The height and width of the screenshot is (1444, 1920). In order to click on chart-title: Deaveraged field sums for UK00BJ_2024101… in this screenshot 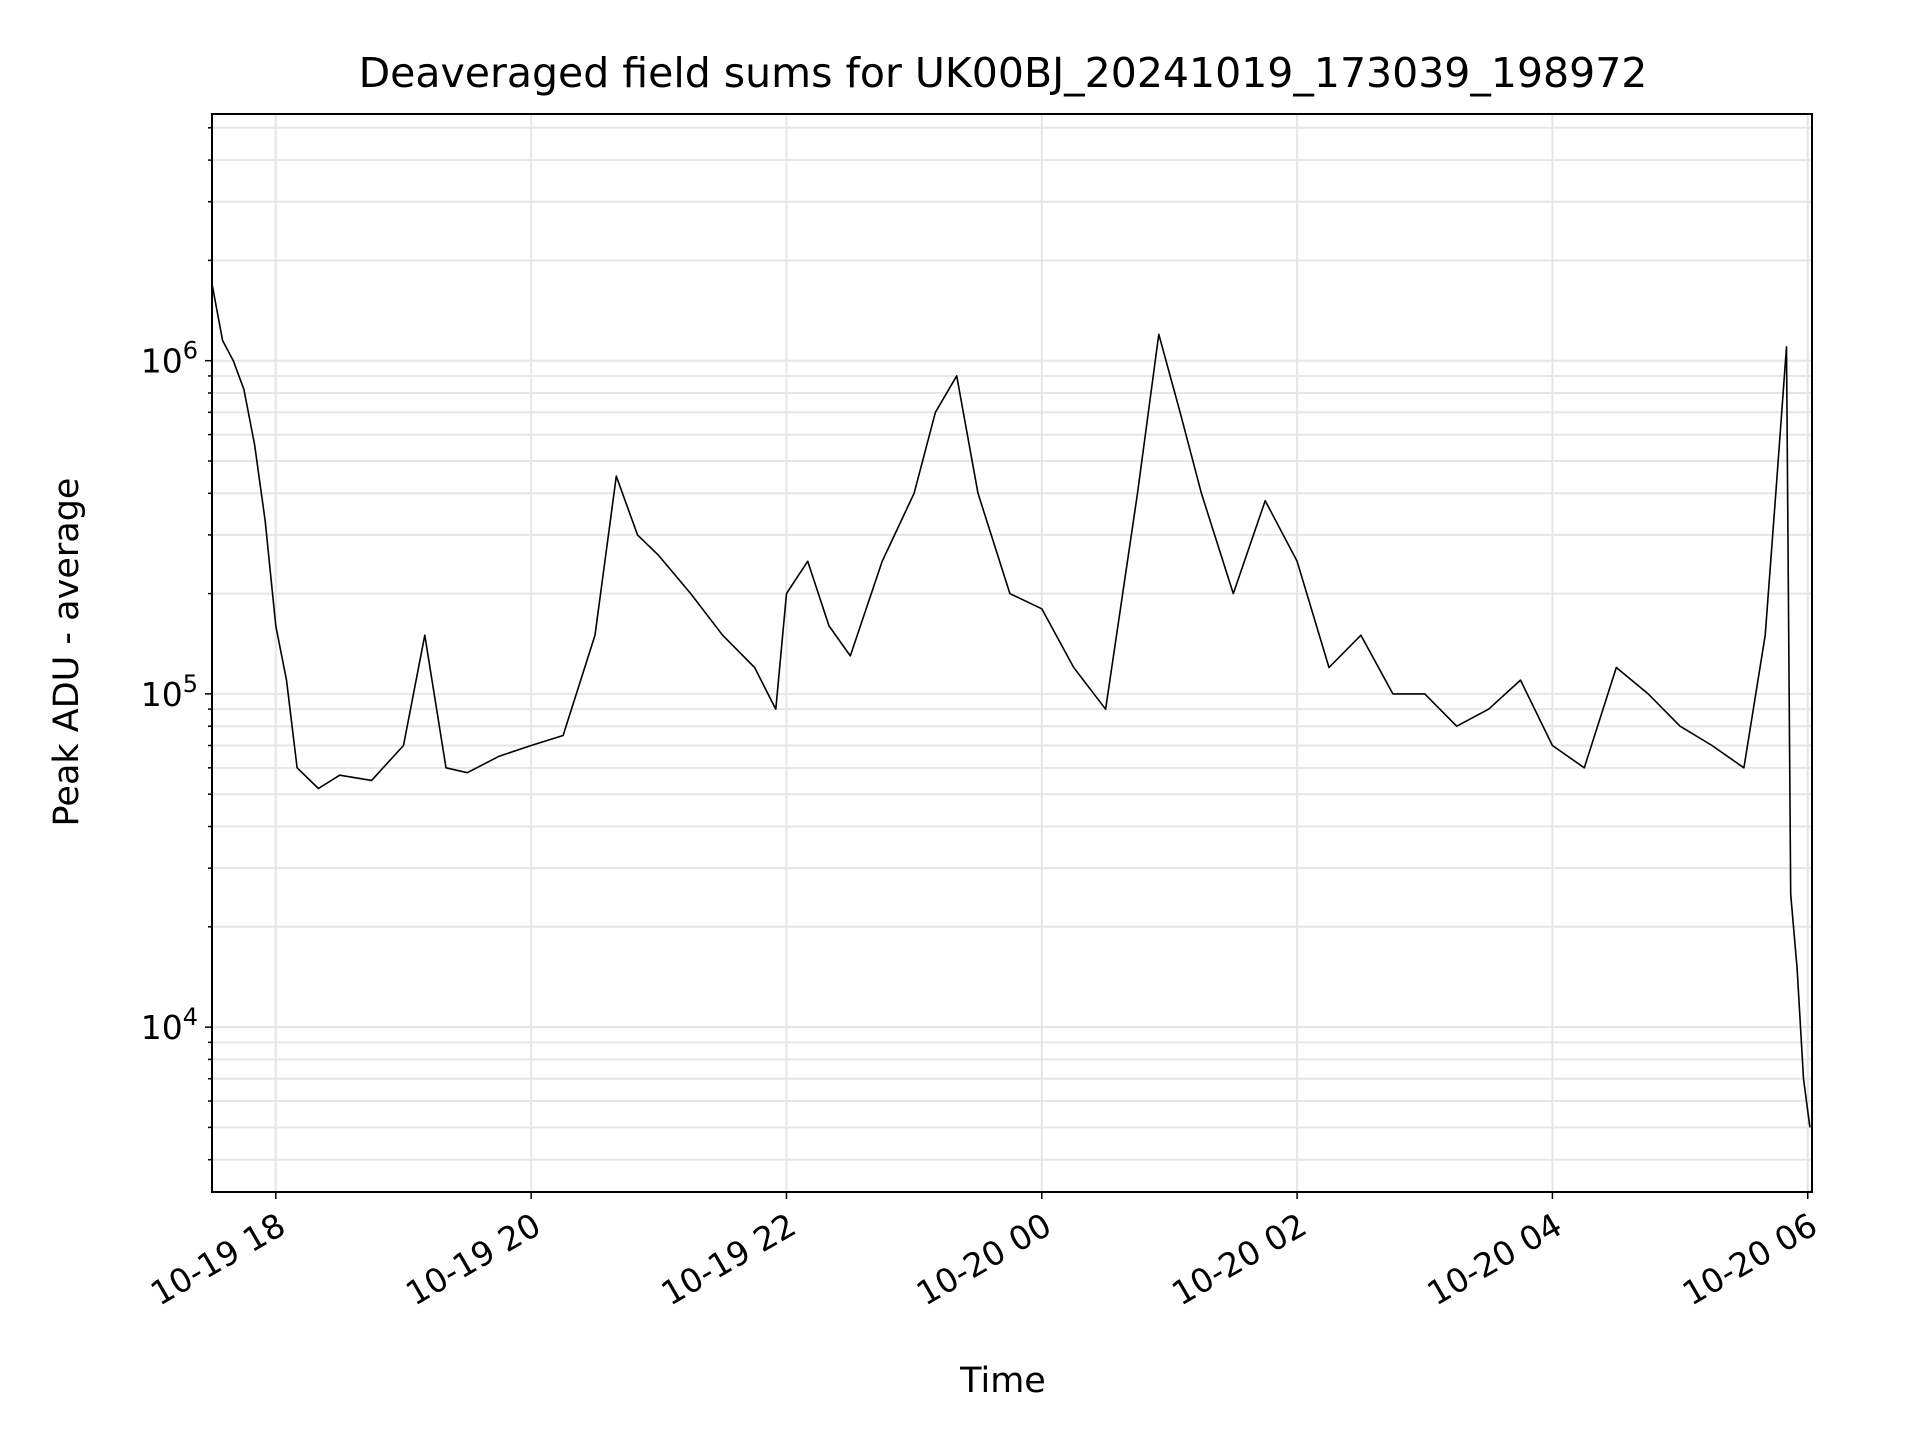, I will do `click(1003, 73)`.